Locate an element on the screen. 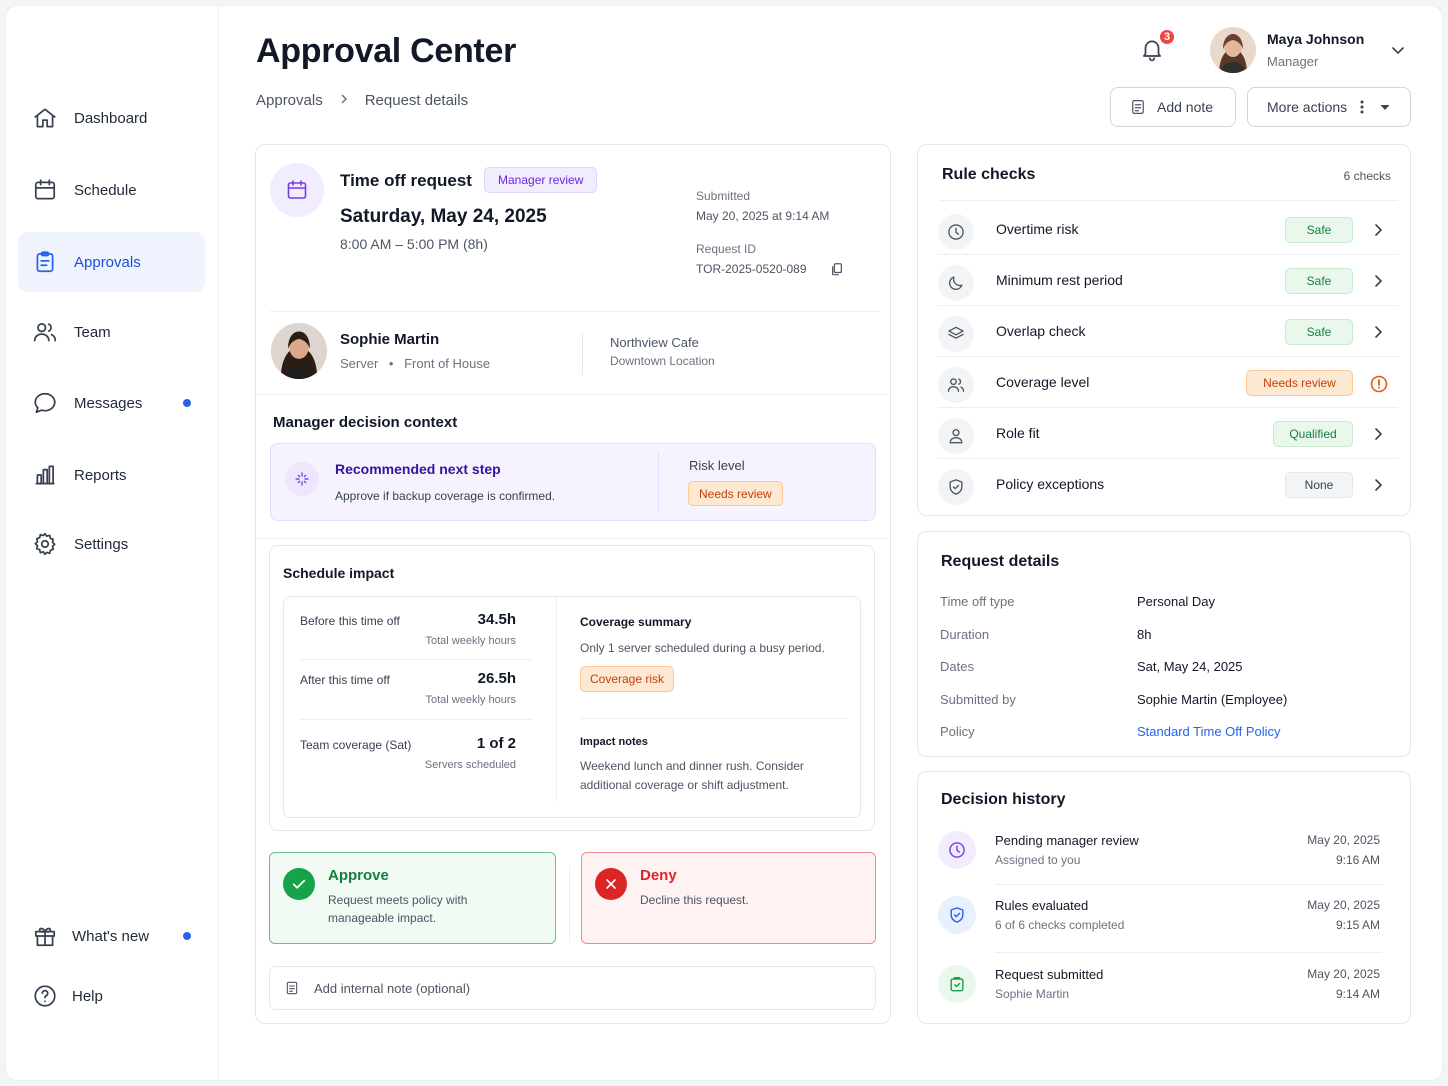 The image size is (1448, 1086). request-date: Saturday, May 24, 2025 is located at coordinates (443, 216).